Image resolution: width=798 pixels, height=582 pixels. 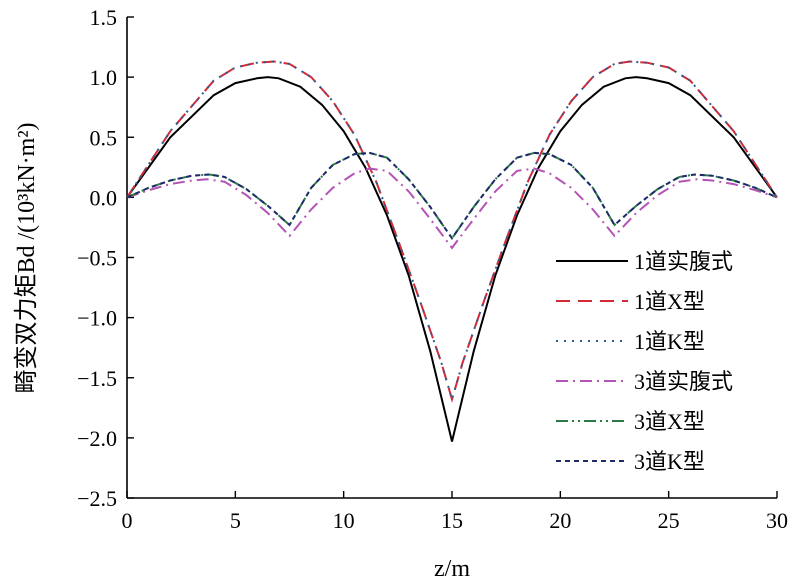 What do you see at coordinates (560, 520) in the screenshot?
I see `x-tick-label: 20` at bounding box center [560, 520].